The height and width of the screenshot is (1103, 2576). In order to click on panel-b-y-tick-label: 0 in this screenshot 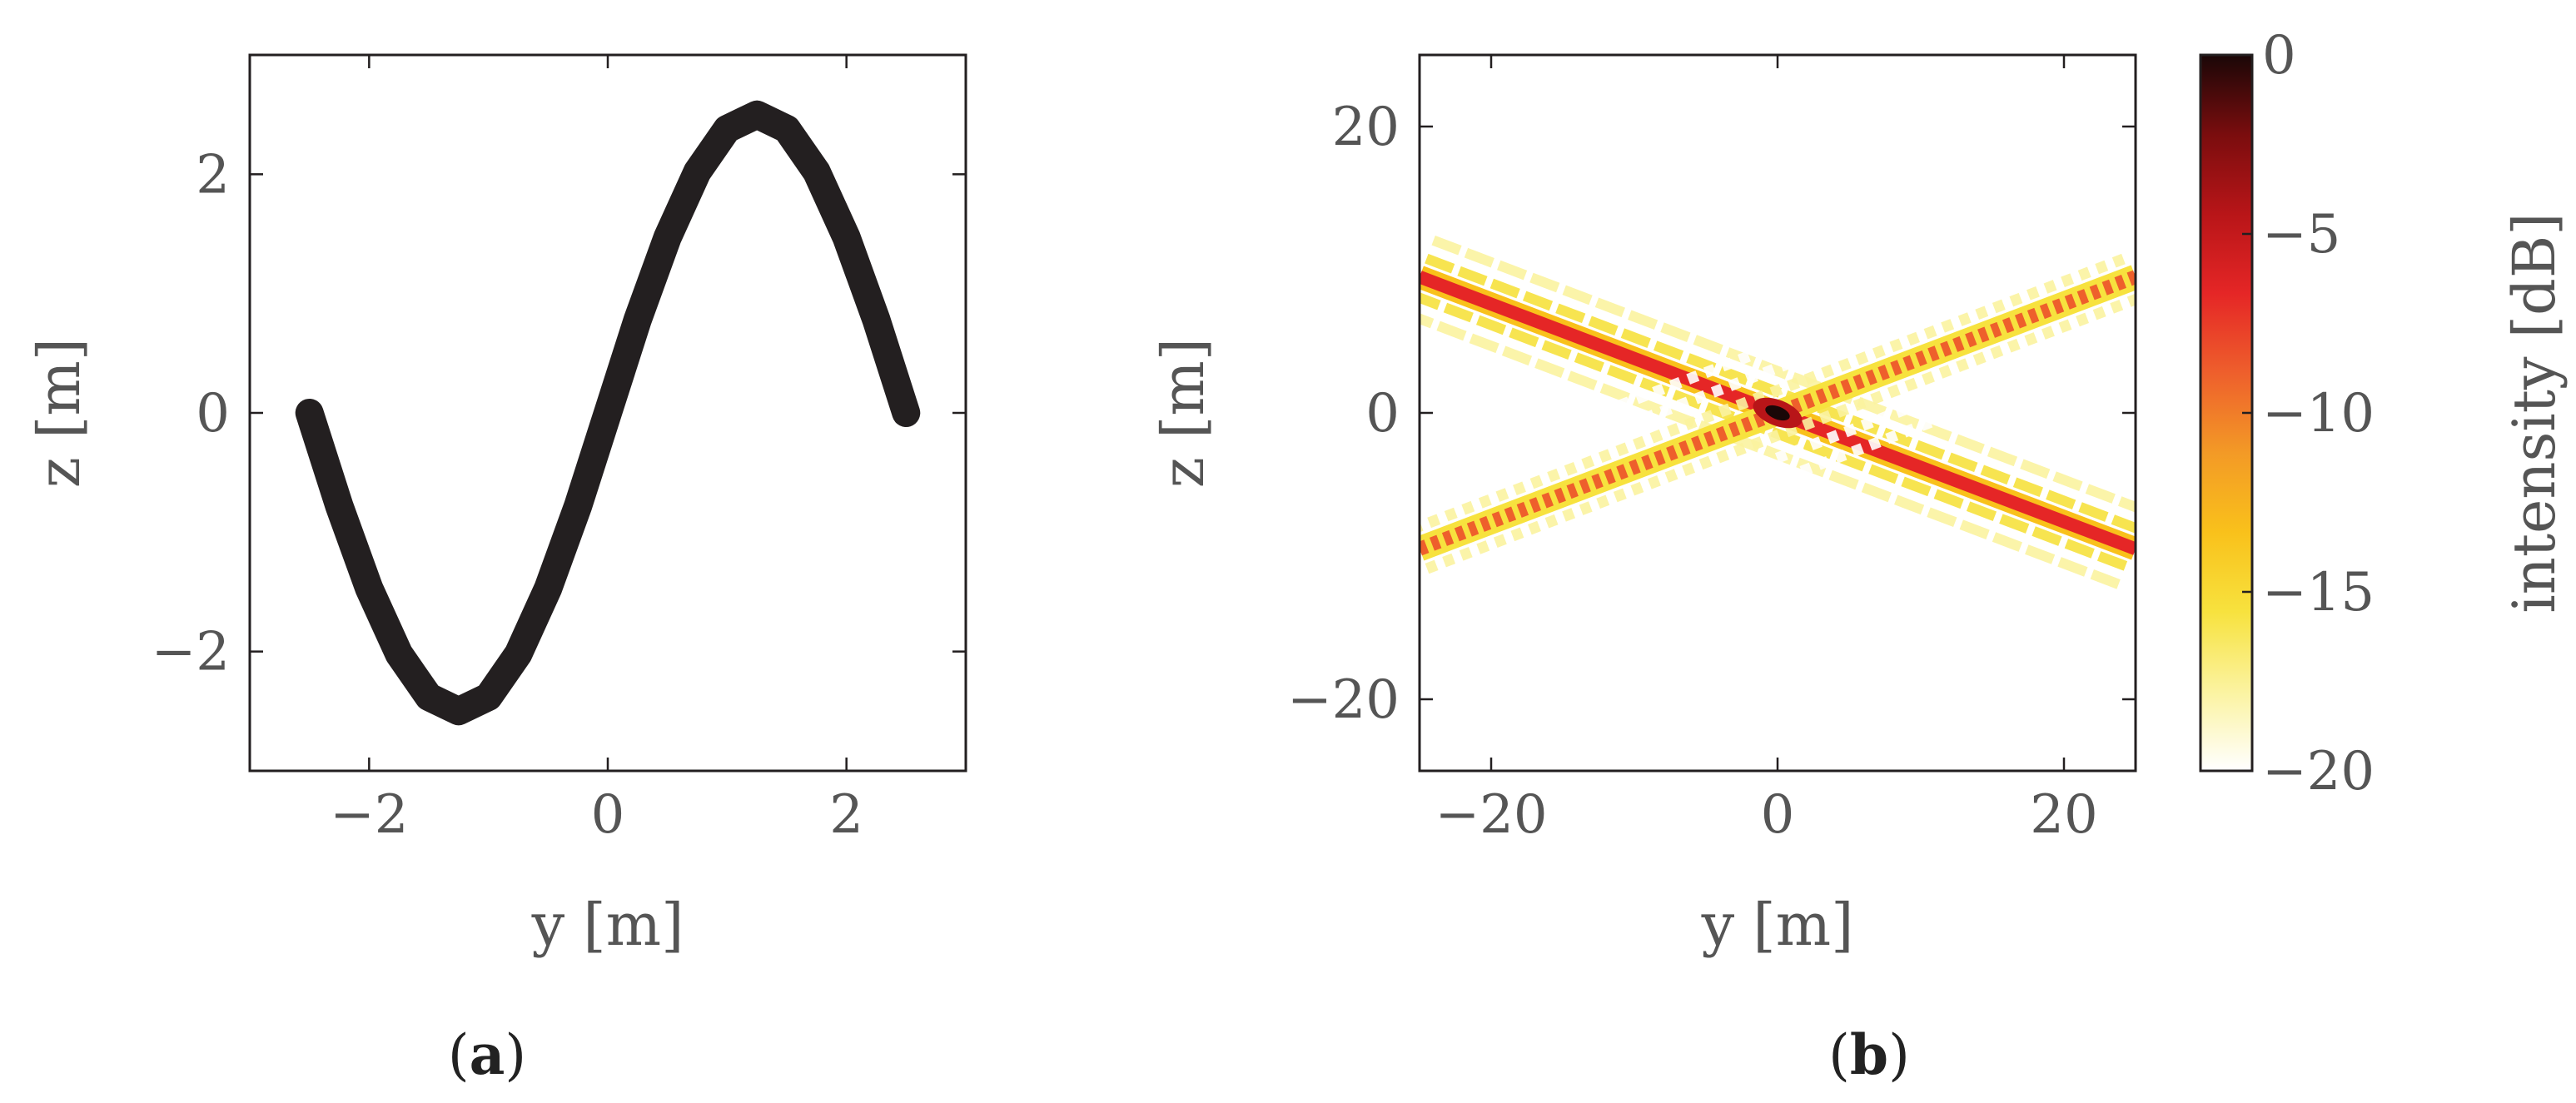, I will do `click(1382, 414)`.